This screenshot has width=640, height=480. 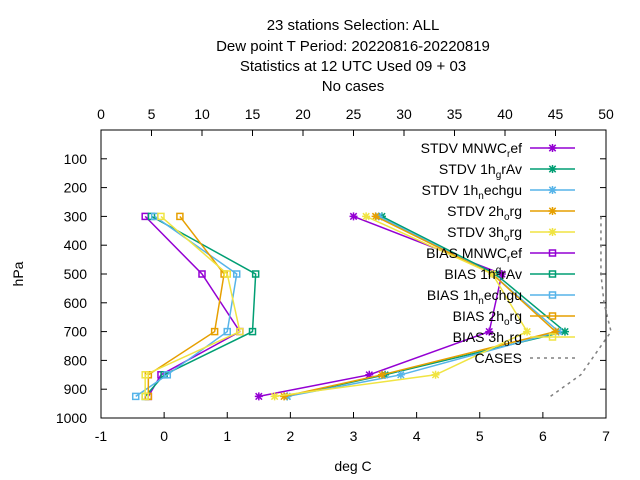 What do you see at coordinates (152, 114) in the screenshot?
I see `x2-tick-label: 5` at bounding box center [152, 114].